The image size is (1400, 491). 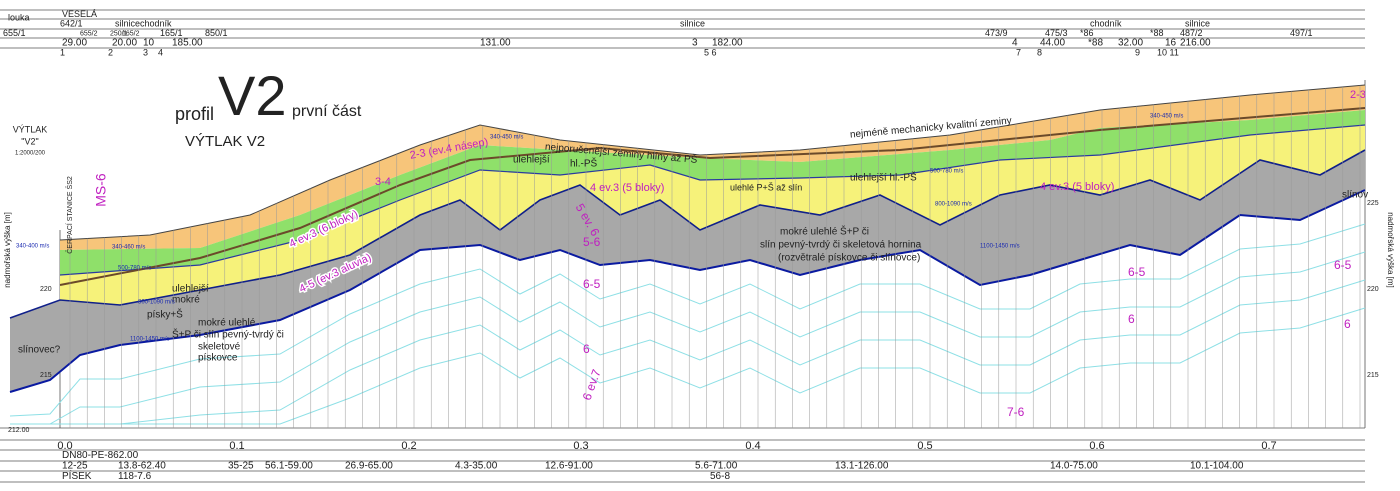 I want to click on header-cell: 497/1, so click(x=1301, y=33).